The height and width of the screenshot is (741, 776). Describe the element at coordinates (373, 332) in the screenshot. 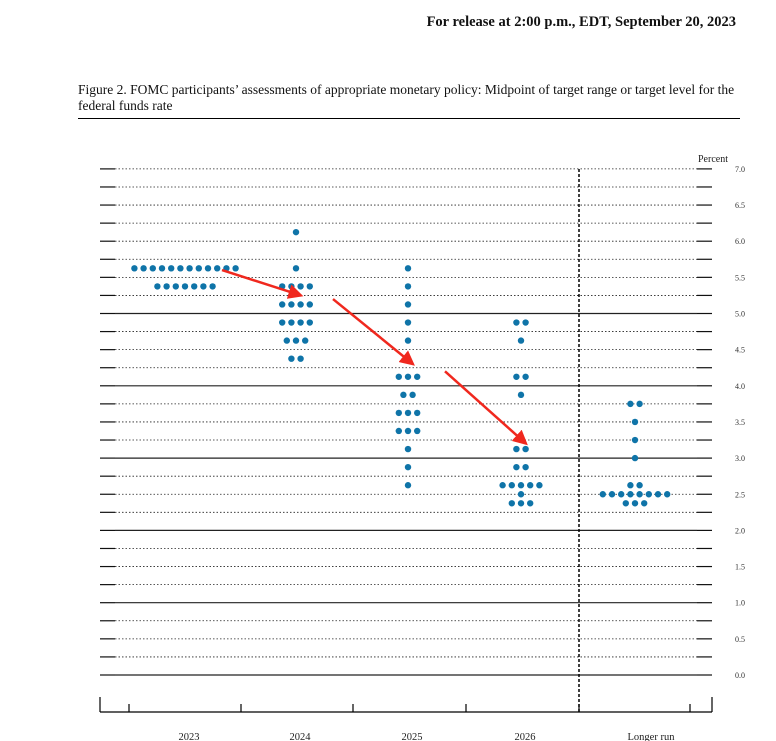

I see `annotation-arrow` at that location.